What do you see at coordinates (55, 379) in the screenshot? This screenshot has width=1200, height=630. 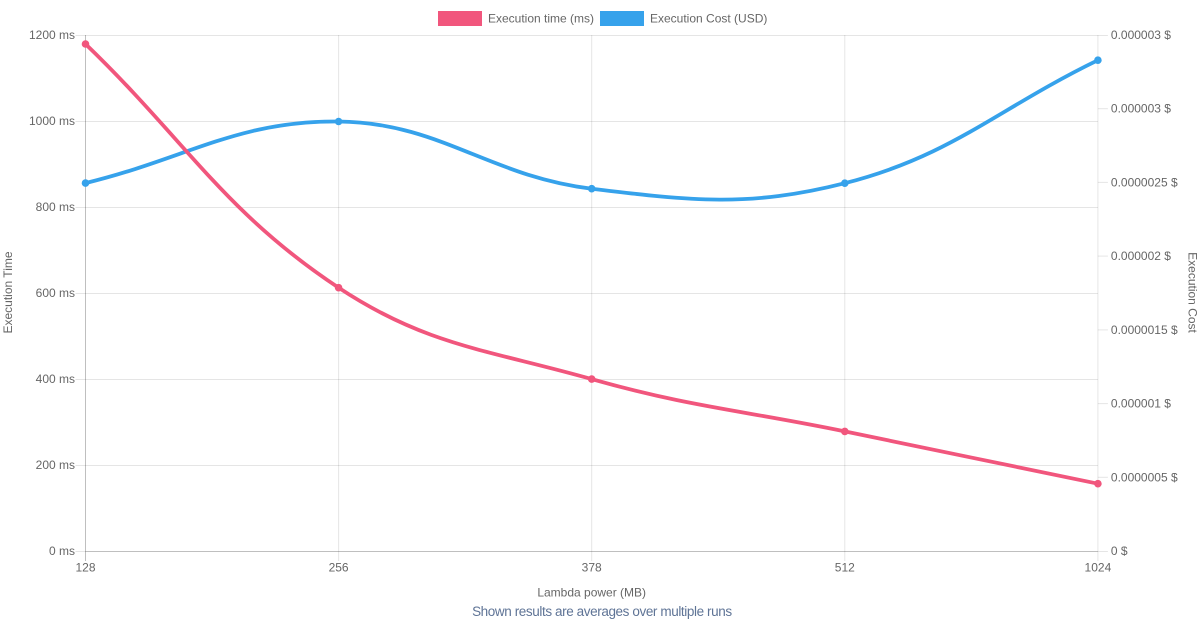 I see `svg-text: 400 ms` at bounding box center [55, 379].